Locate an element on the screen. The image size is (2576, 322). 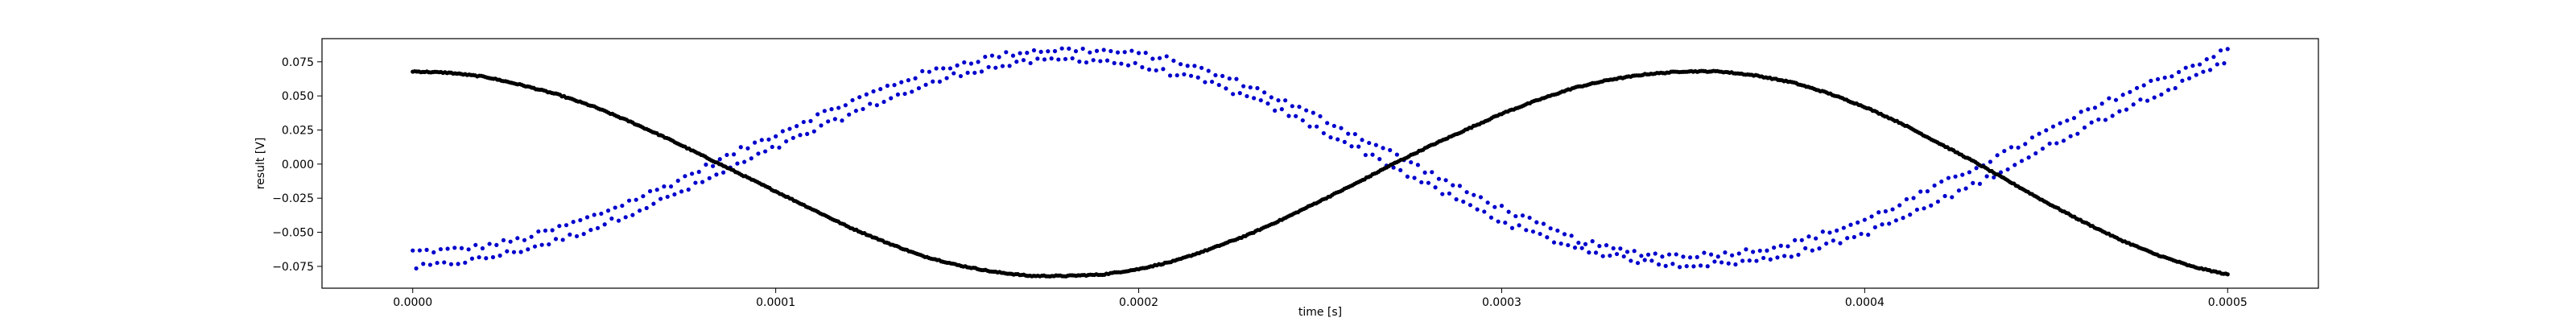
y-tick-label: −0.050 is located at coordinates (293, 233).